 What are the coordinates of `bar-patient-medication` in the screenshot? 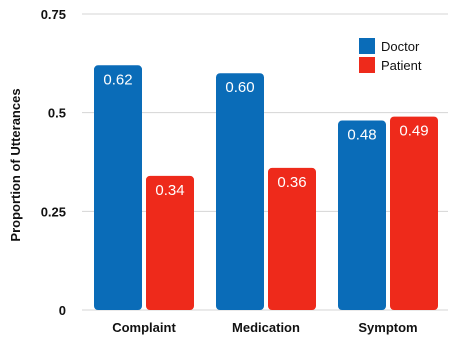 It's located at (292, 238).